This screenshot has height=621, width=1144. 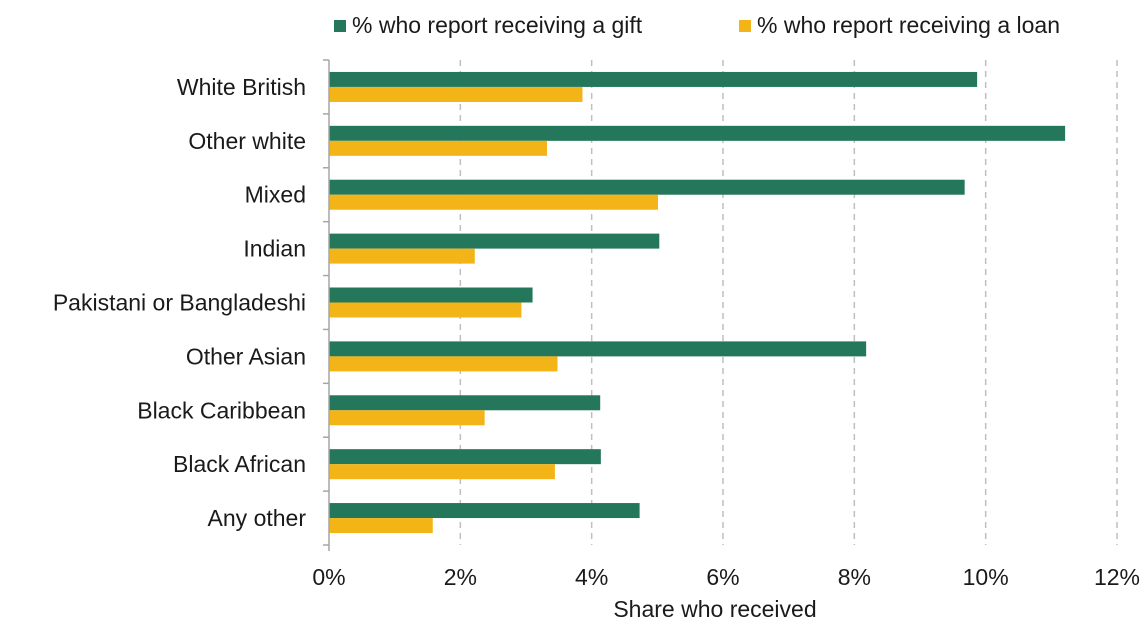 I want to click on category-label: Indian, so click(x=274, y=249).